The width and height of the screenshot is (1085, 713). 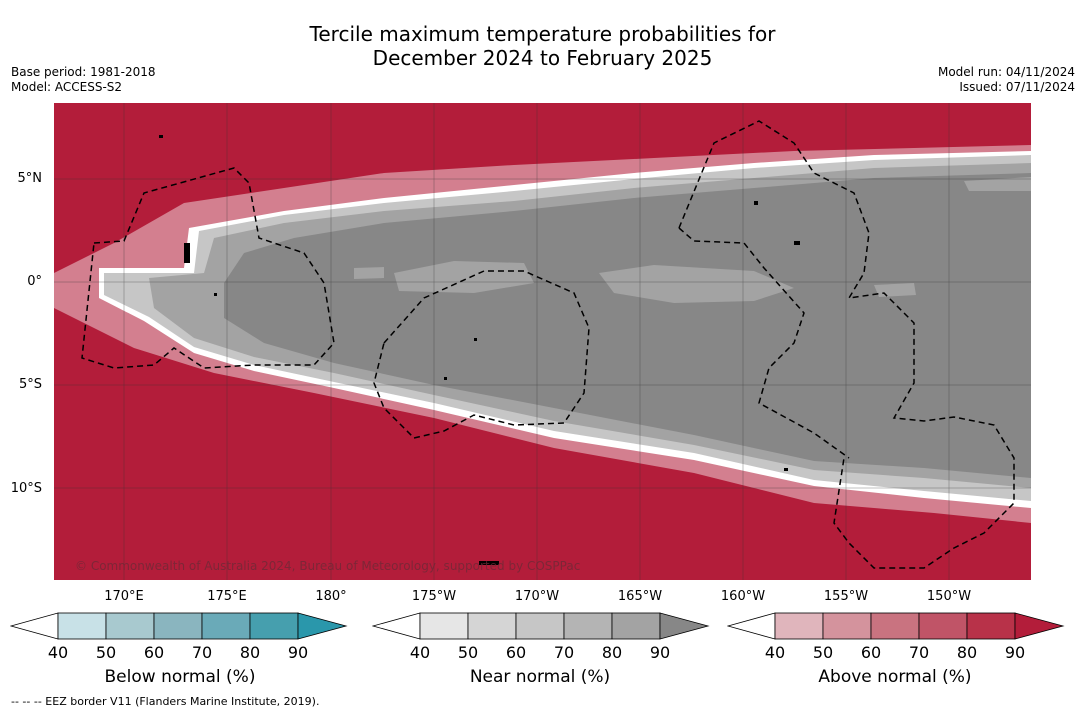 I want to click on lat-label-5n: 5°N, so click(x=30, y=178).